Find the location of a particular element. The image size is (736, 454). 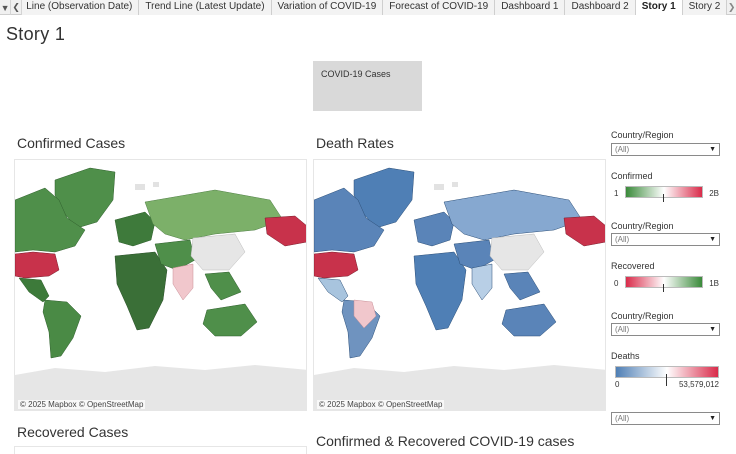

story-point-caption: COVID-19 Cases is located at coordinates (367, 86).